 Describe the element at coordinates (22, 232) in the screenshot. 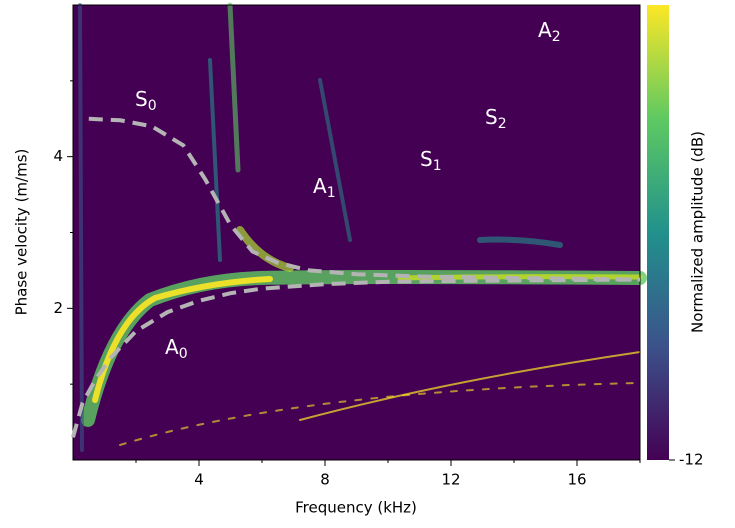

I see `y-axis-label: Phase velocity (m/ms)` at that location.